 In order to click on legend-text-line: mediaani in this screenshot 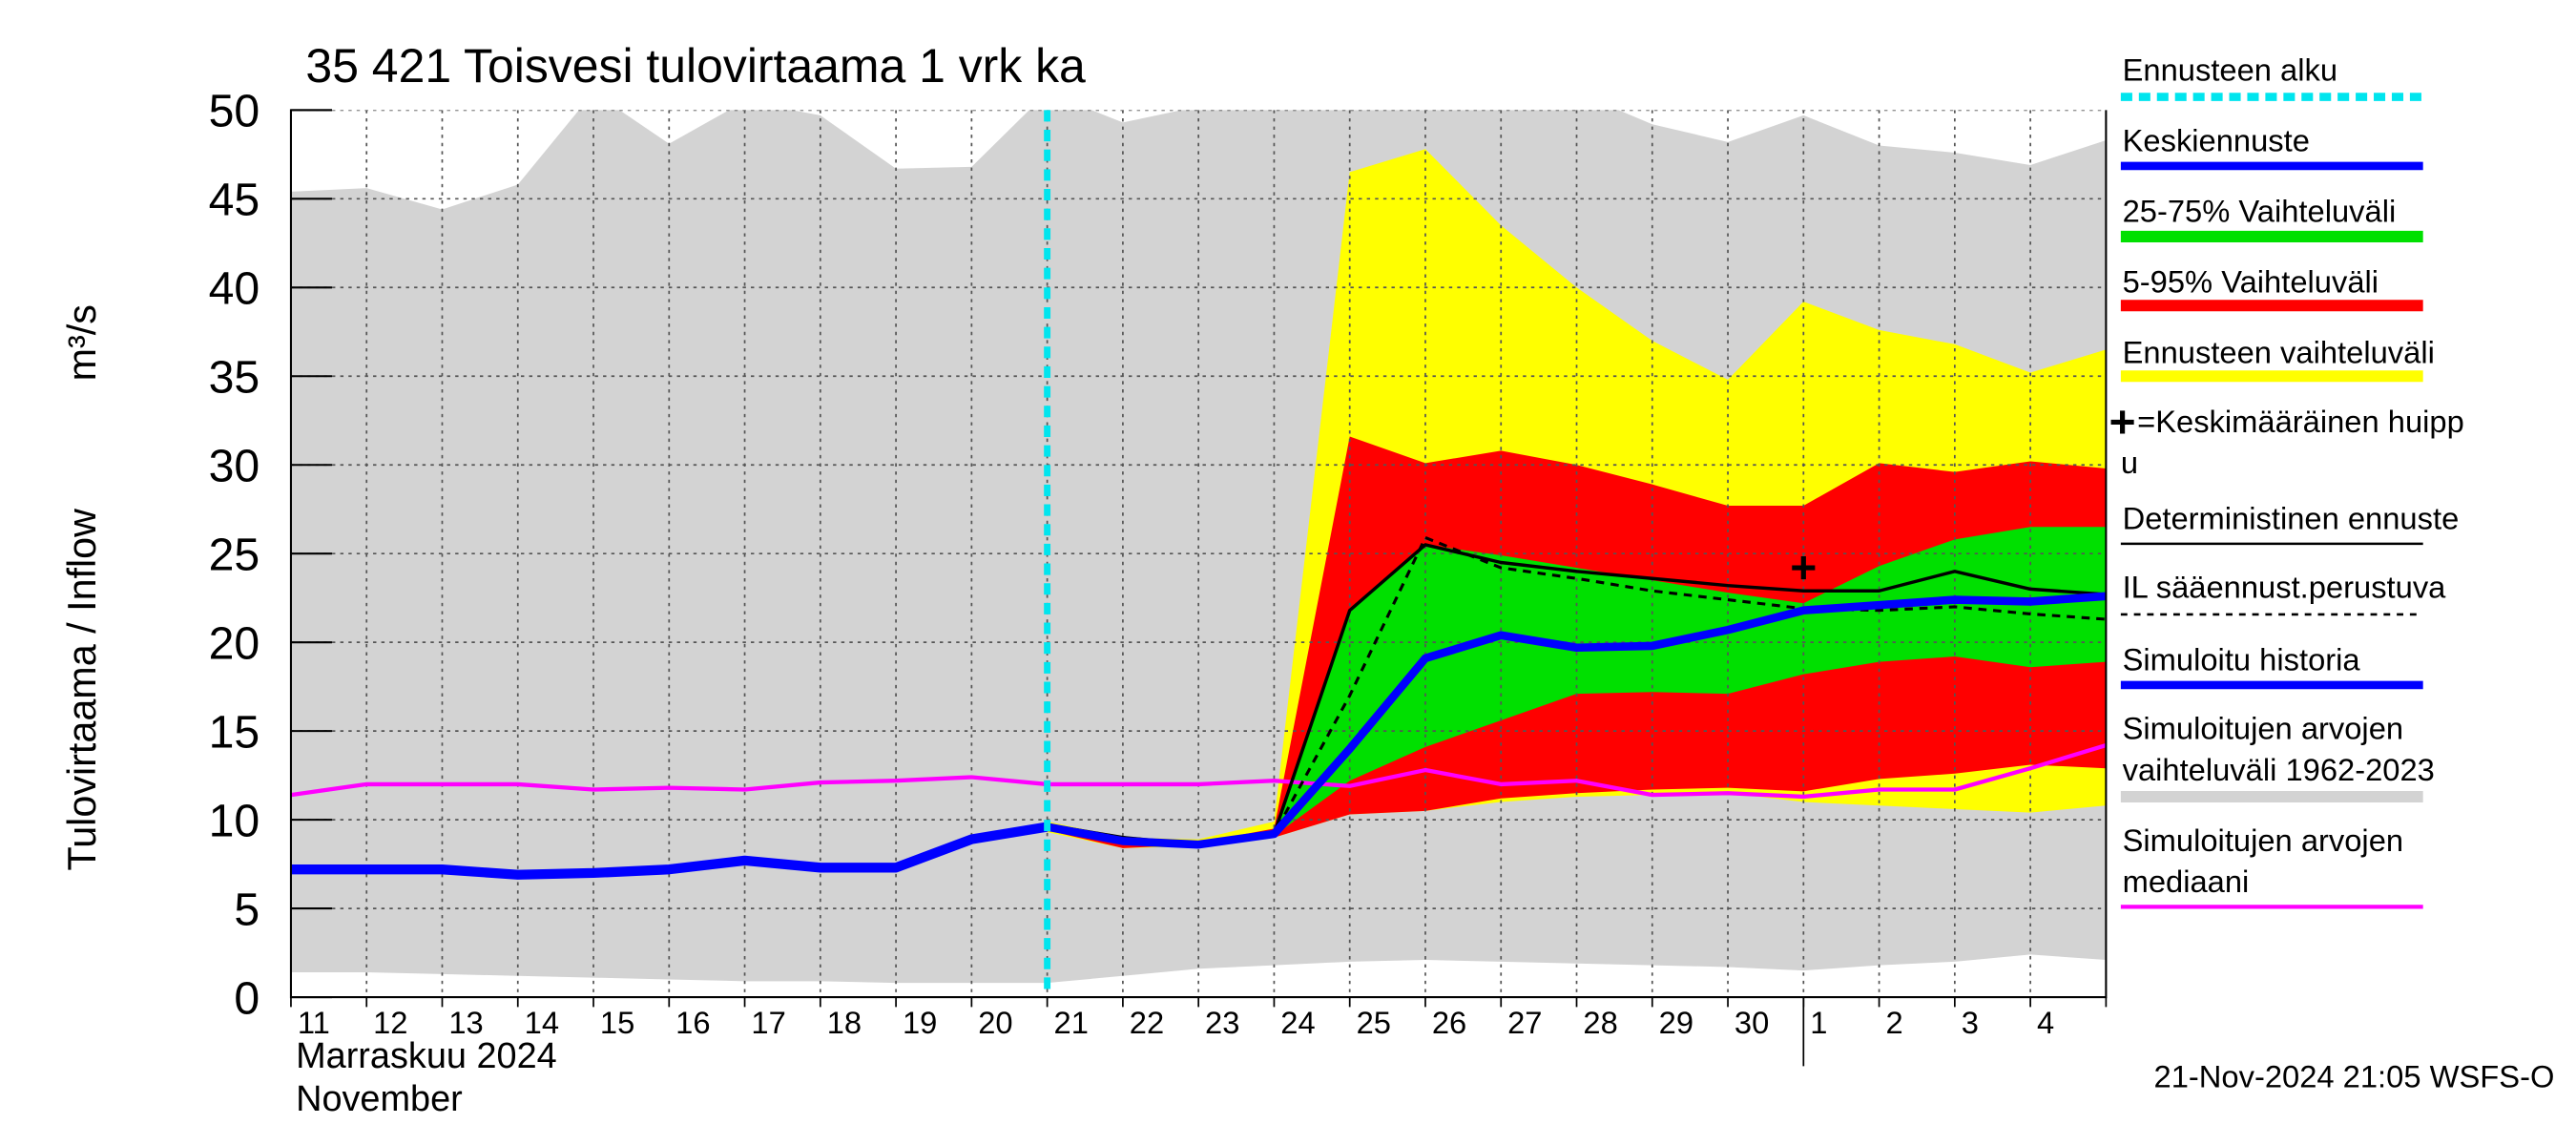, I will do `click(2186, 881)`.